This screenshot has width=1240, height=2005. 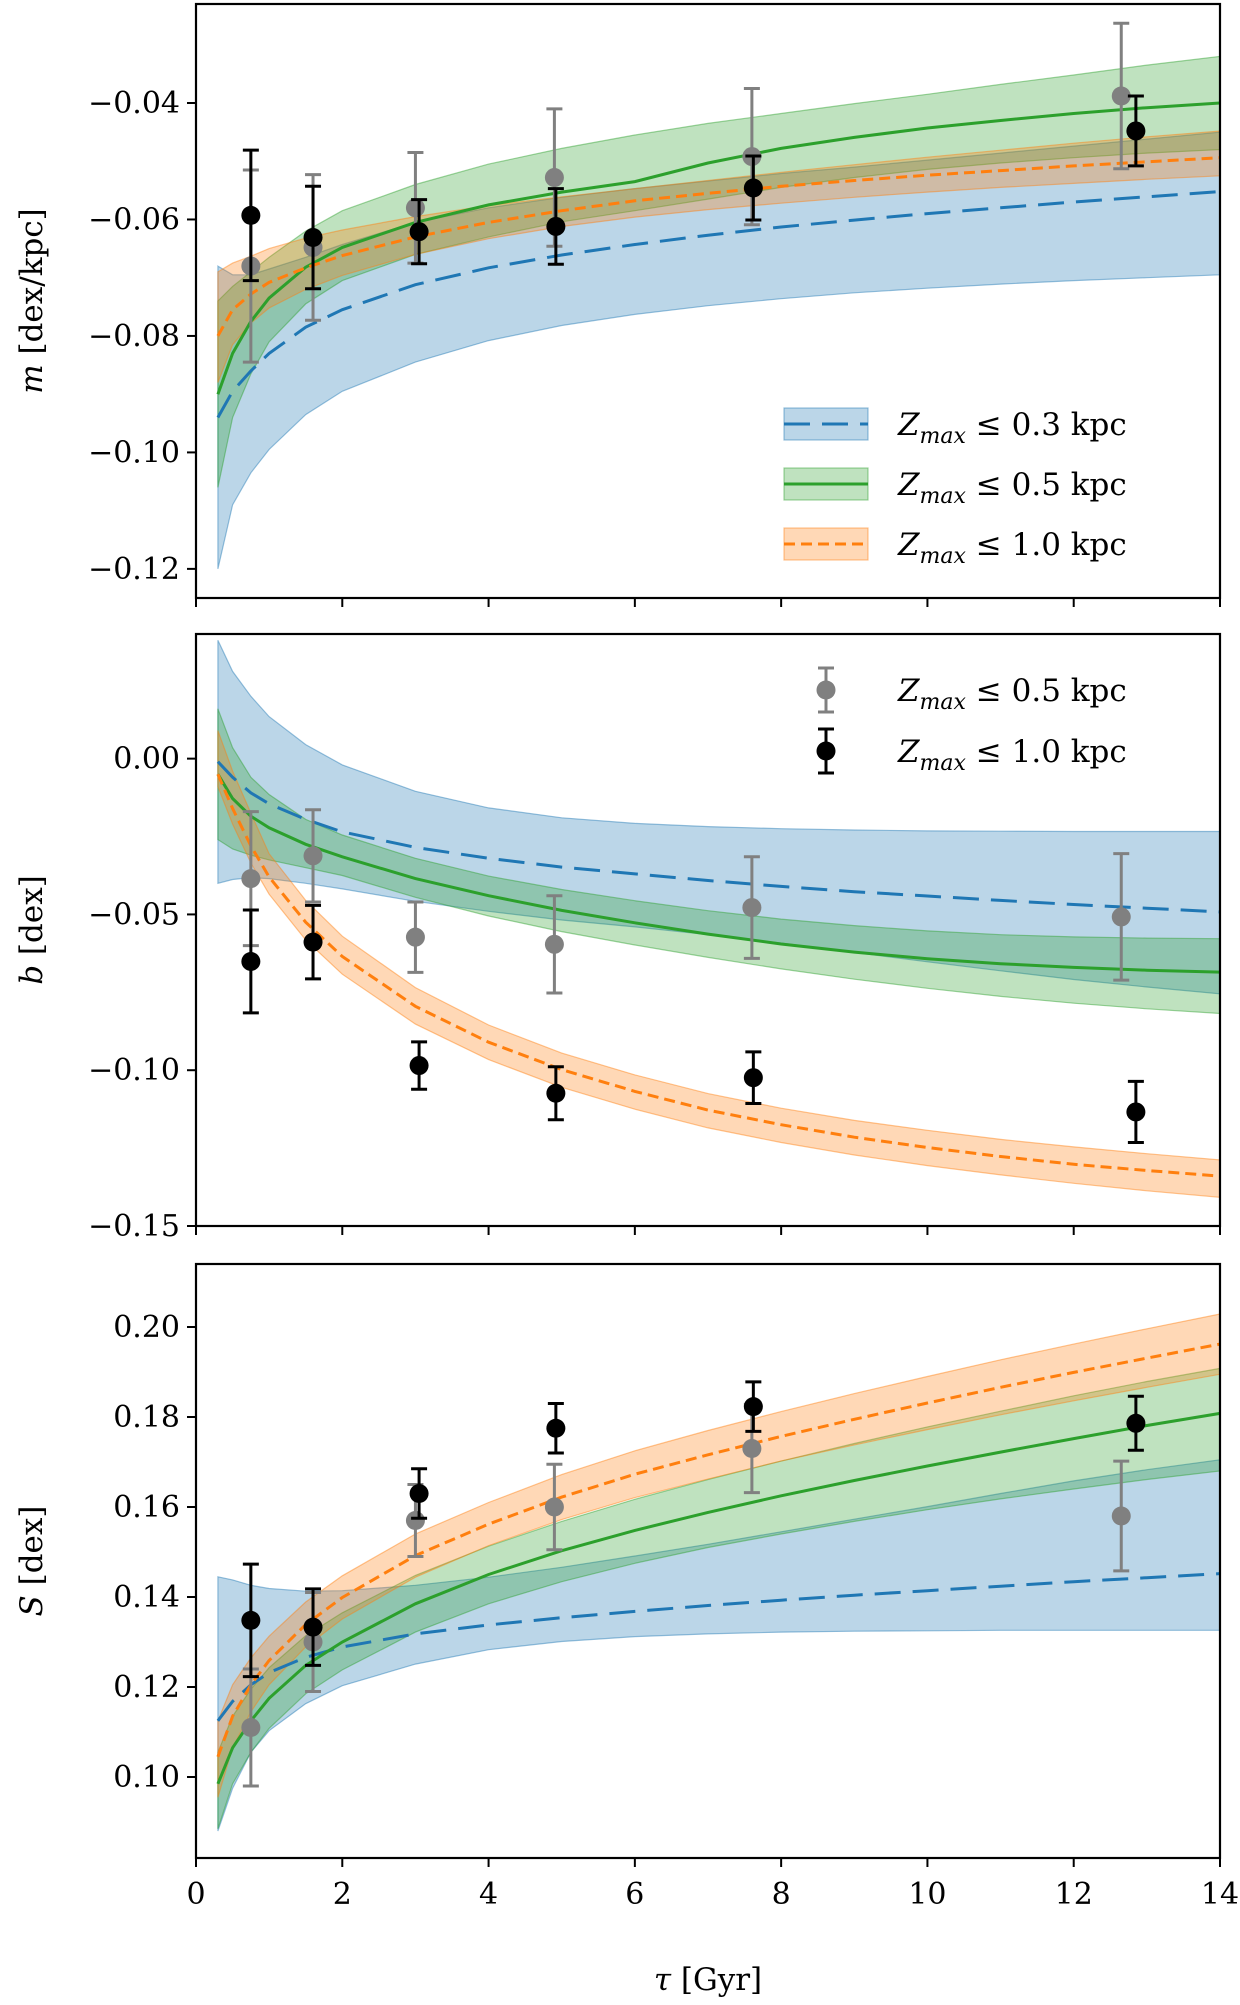 What do you see at coordinates (195, 1894) in the screenshot?
I see `x-tick-label: 0` at bounding box center [195, 1894].